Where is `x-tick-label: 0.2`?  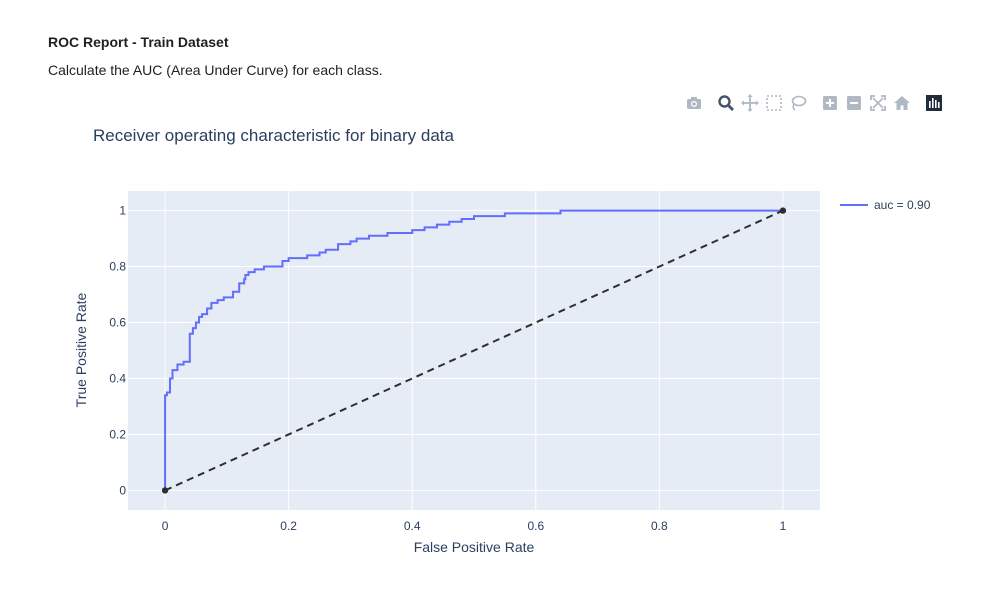
x-tick-label: 0.2 is located at coordinates (288, 526).